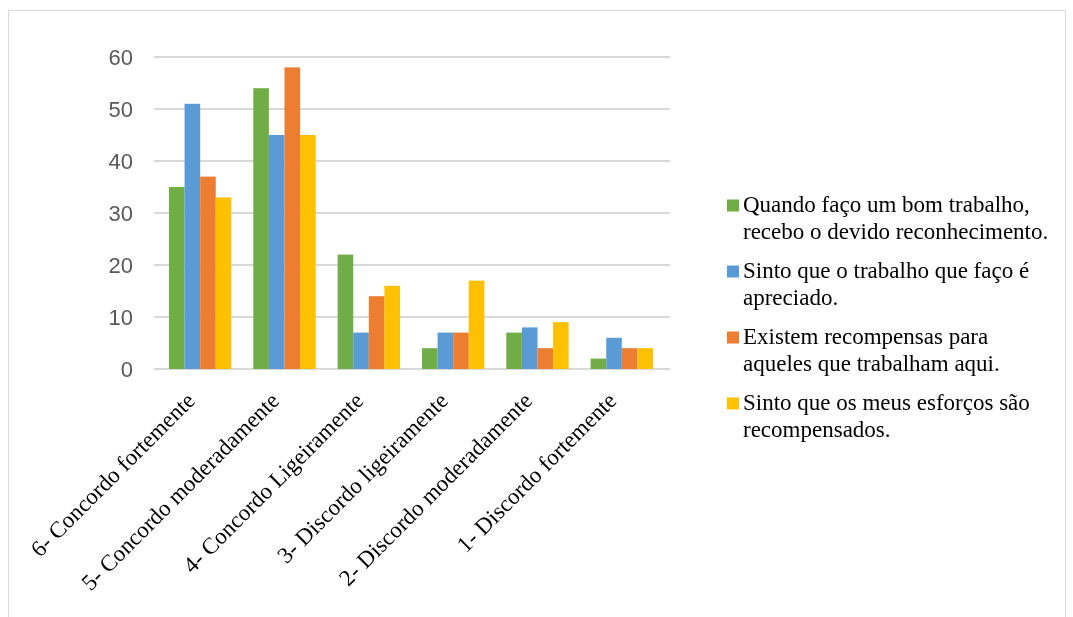 This screenshot has width=1073, height=617. I want to click on legend-label: Sinto que os meus esforços são recompensados., so click(886, 416).